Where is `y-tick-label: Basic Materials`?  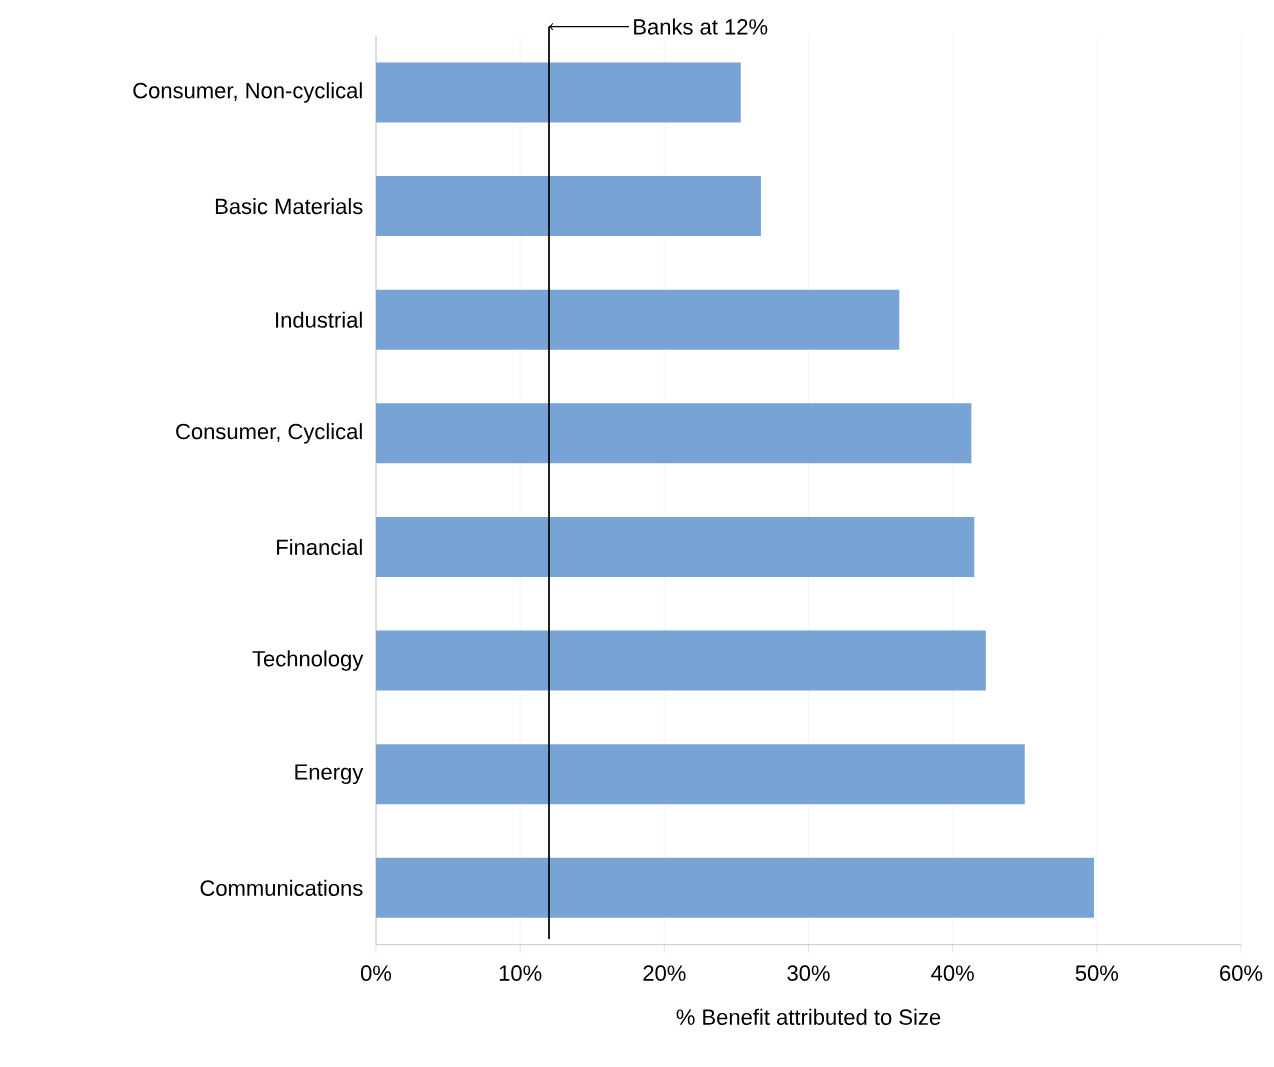 y-tick-label: Basic Materials is located at coordinates (289, 206).